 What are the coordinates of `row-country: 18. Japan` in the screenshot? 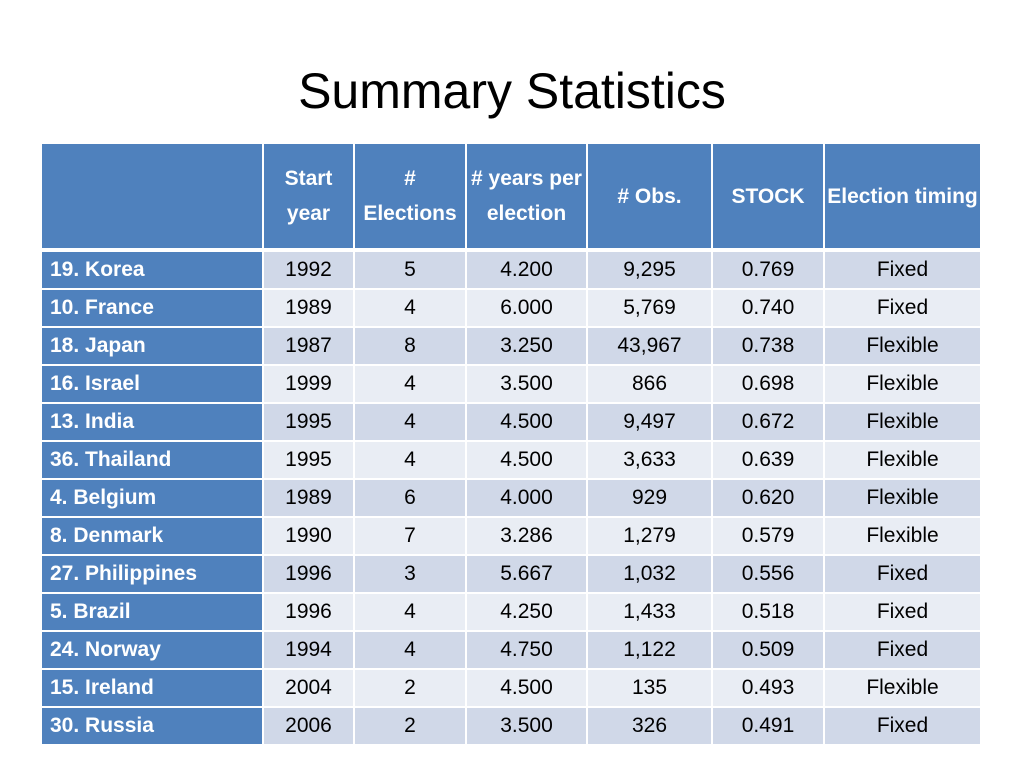 It's located at (153, 347).